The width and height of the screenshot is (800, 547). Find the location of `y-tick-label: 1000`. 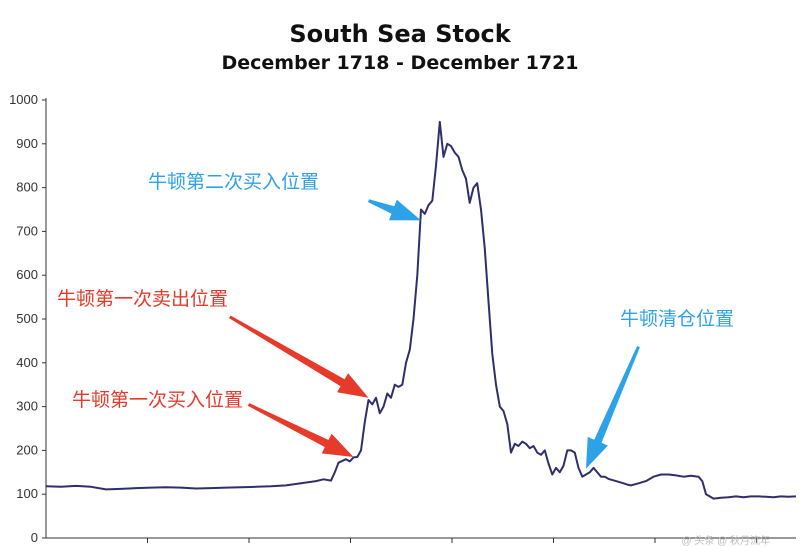

y-tick-label: 1000 is located at coordinates (23, 99).